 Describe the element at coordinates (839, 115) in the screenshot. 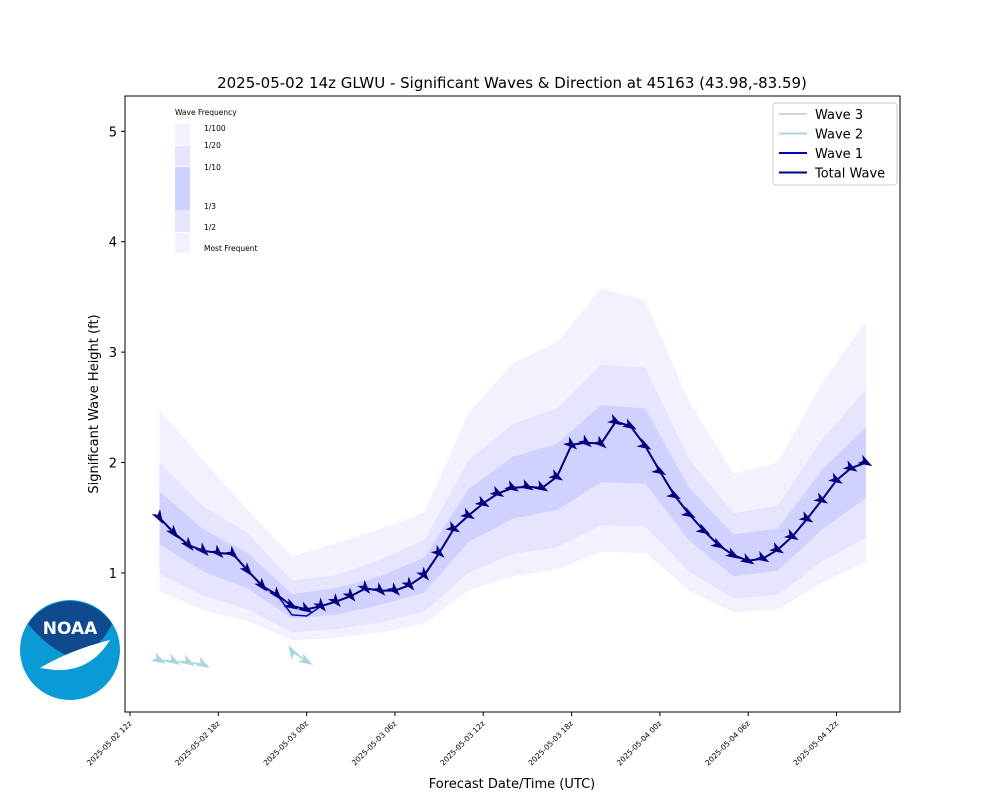

I see `legend-label: Wave 3` at that location.